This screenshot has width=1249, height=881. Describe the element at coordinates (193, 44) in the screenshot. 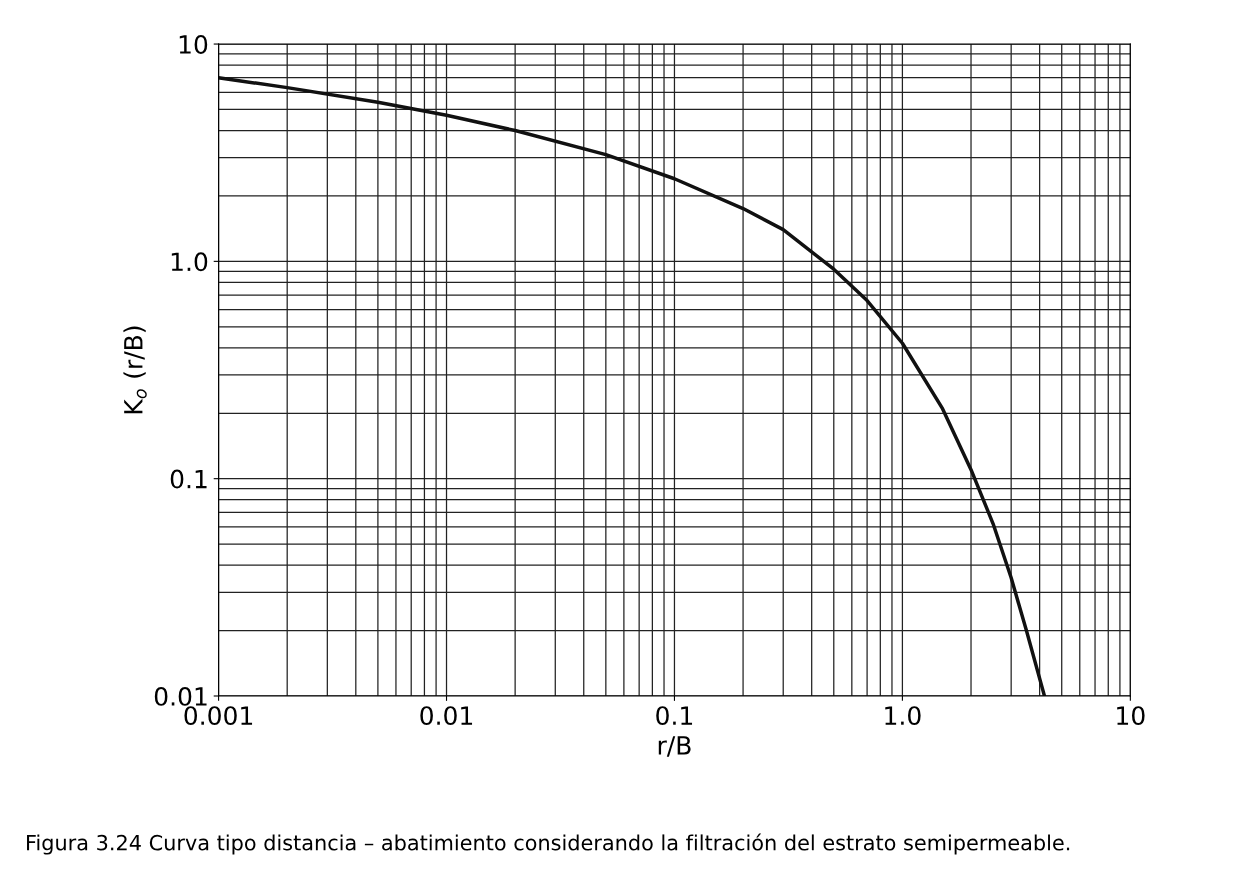

I see `y-tick-label: 10` at that location.